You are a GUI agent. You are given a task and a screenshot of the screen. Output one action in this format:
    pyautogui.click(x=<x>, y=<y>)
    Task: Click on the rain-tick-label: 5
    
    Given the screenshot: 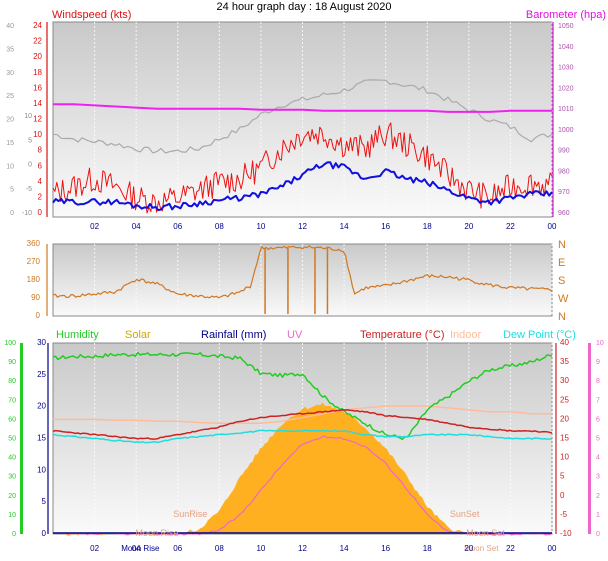 What is the action you would take?
    pyautogui.click(x=44, y=501)
    